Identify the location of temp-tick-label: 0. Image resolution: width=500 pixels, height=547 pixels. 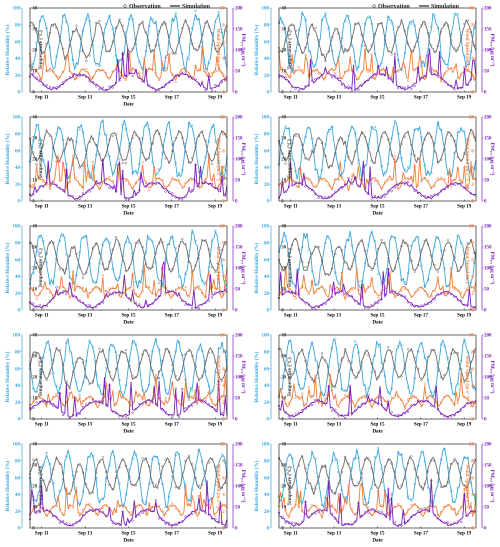
(282, 93).